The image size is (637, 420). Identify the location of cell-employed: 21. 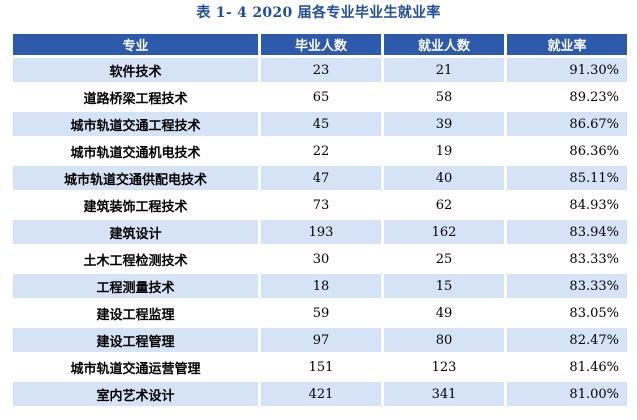
(444, 70).